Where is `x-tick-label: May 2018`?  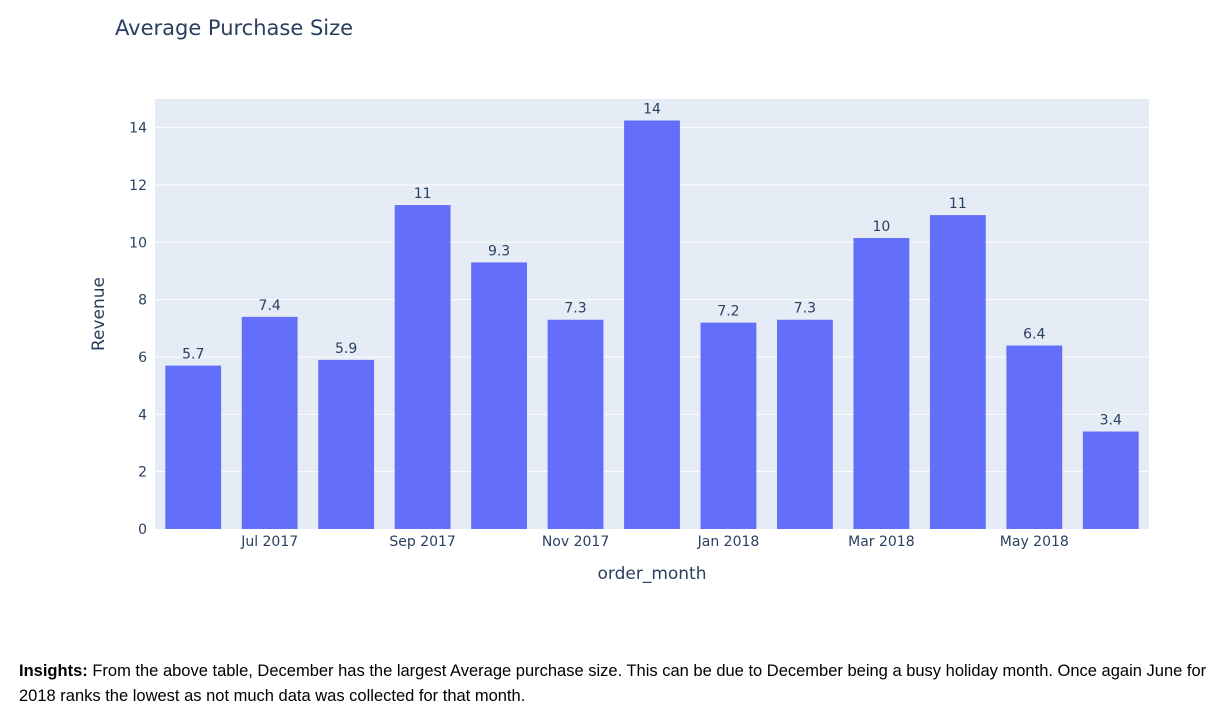 x-tick-label: May 2018 is located at coordinates (1034, 542).